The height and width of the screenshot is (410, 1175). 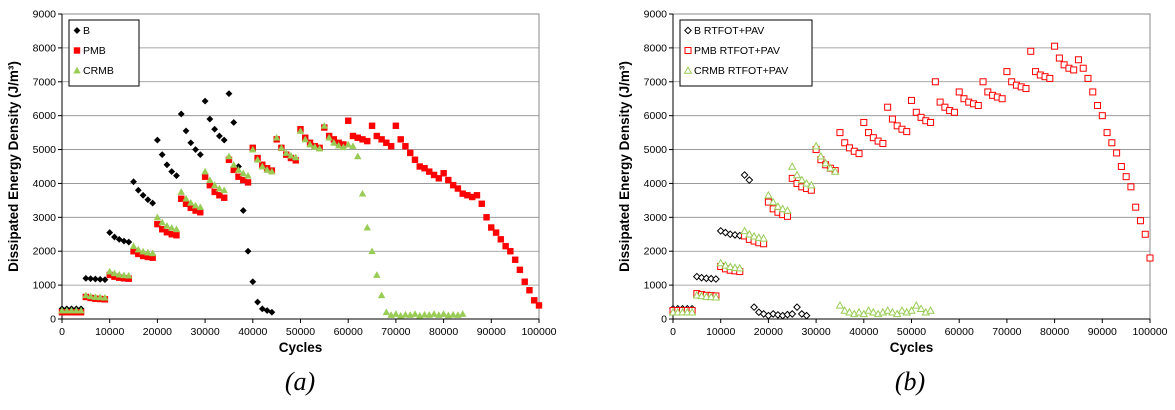 I want to click on legend-label: PMB, so click(x=94, y=51).